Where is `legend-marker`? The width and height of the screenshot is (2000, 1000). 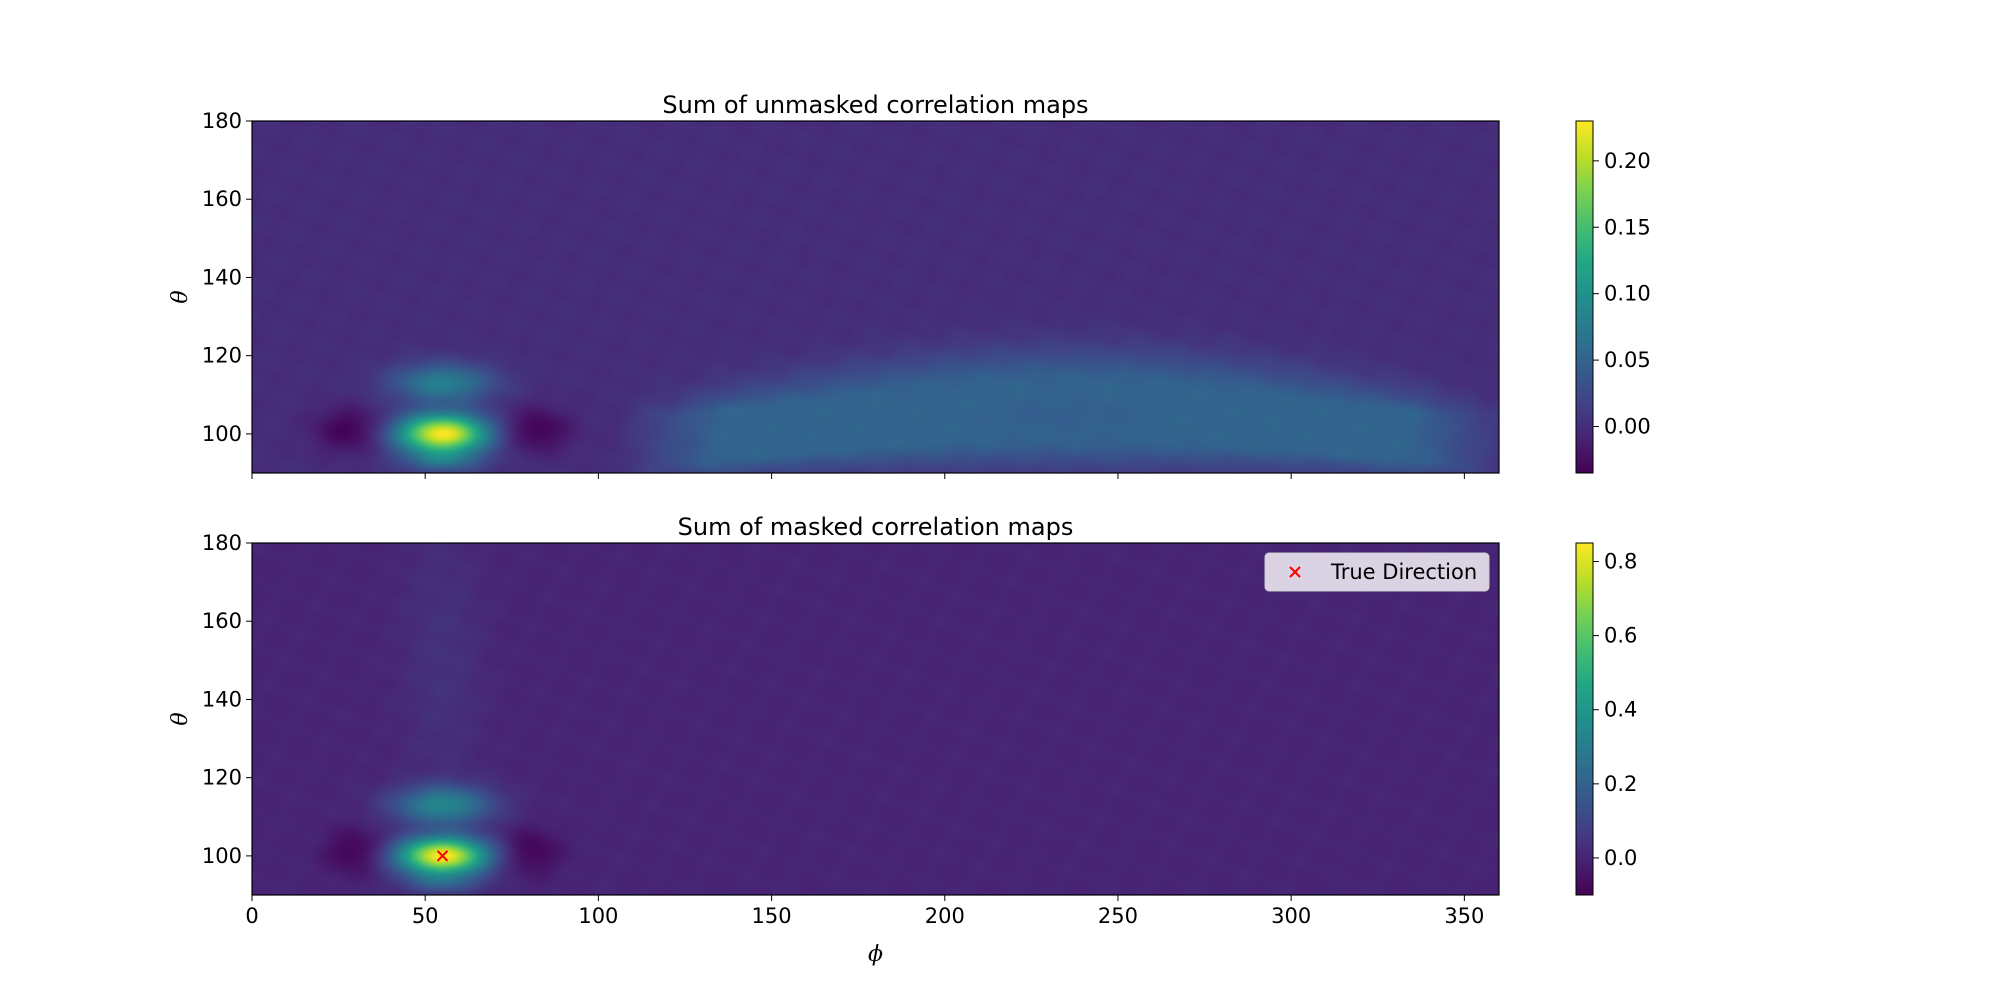 legend-marker is located at coordinates (1295, 572).